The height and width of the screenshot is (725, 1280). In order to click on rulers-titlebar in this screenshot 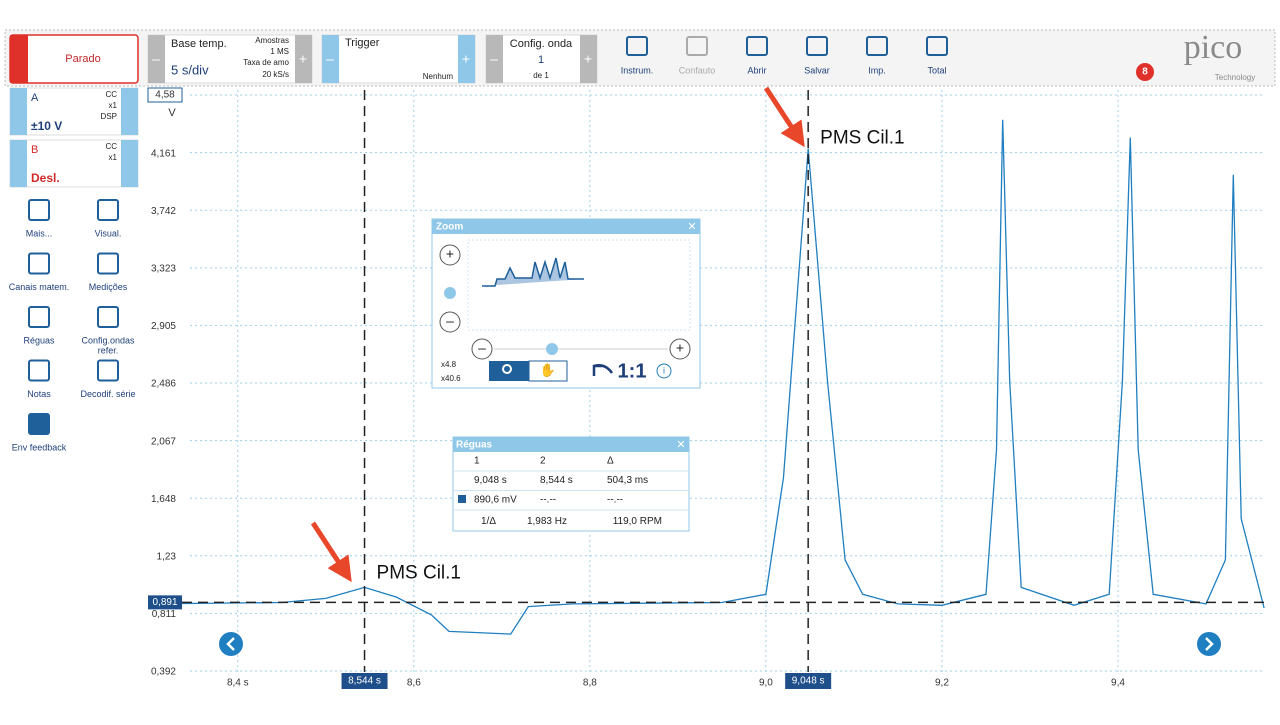, I will do `click(571, 444)`.